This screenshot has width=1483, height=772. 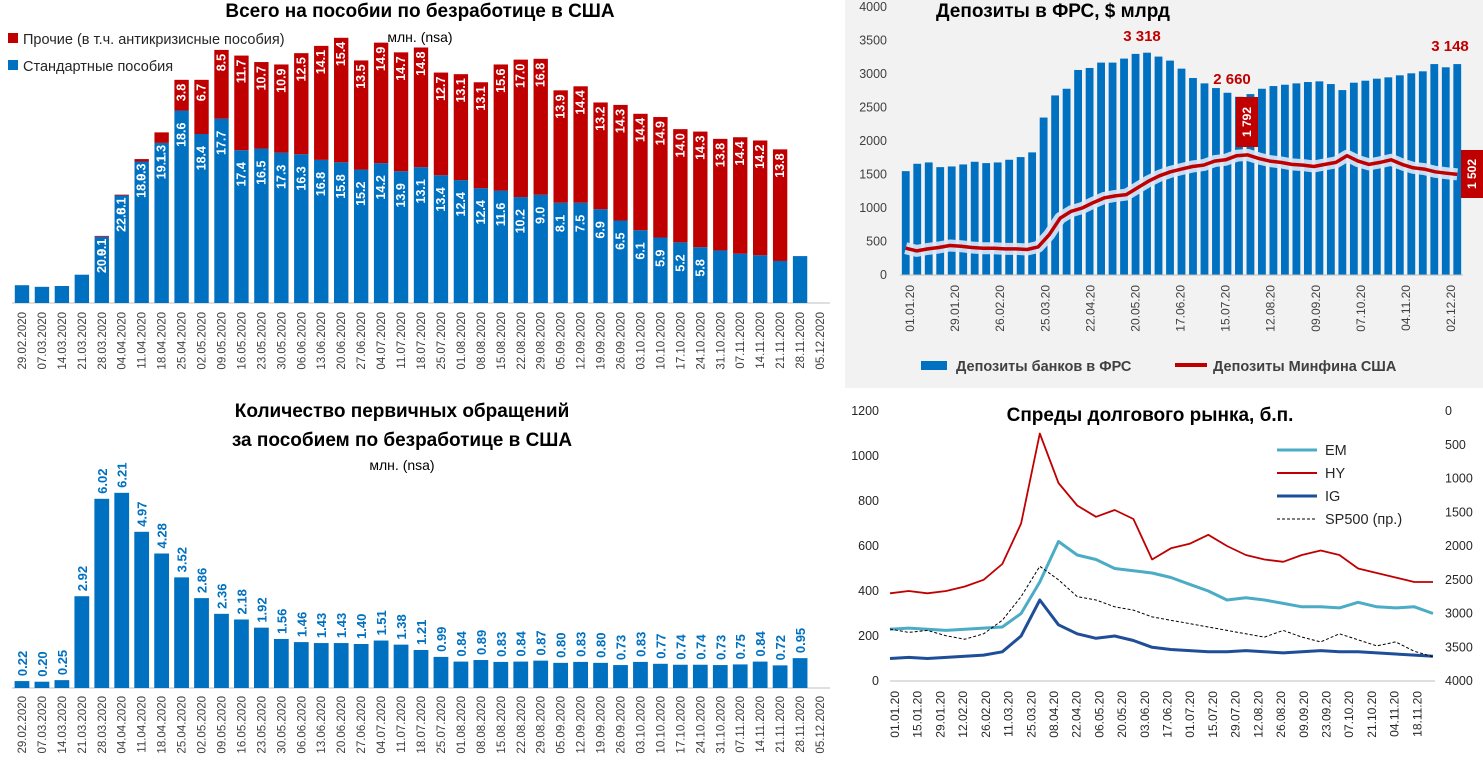 I want to click on bar-label-other: 13.8, so click(x=720, y=155).